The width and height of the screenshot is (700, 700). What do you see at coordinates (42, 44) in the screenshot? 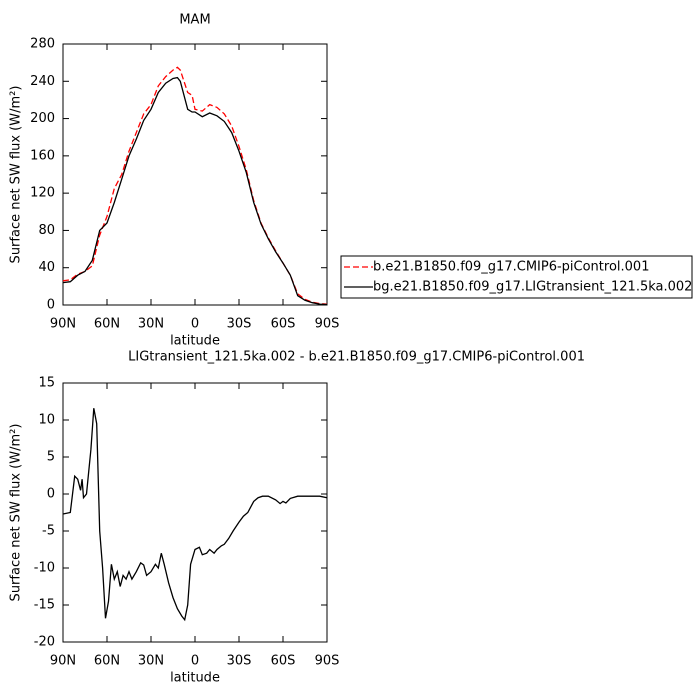
I see `y-tick-label: 280` at bounding box center [42, 44].